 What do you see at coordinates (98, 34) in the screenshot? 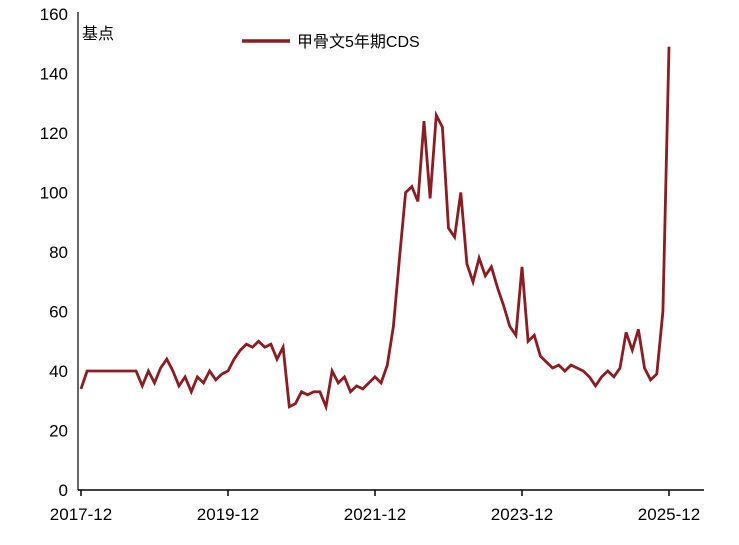
I see `y-axis-unit-label: 基点` at bounding box center [98, 34].